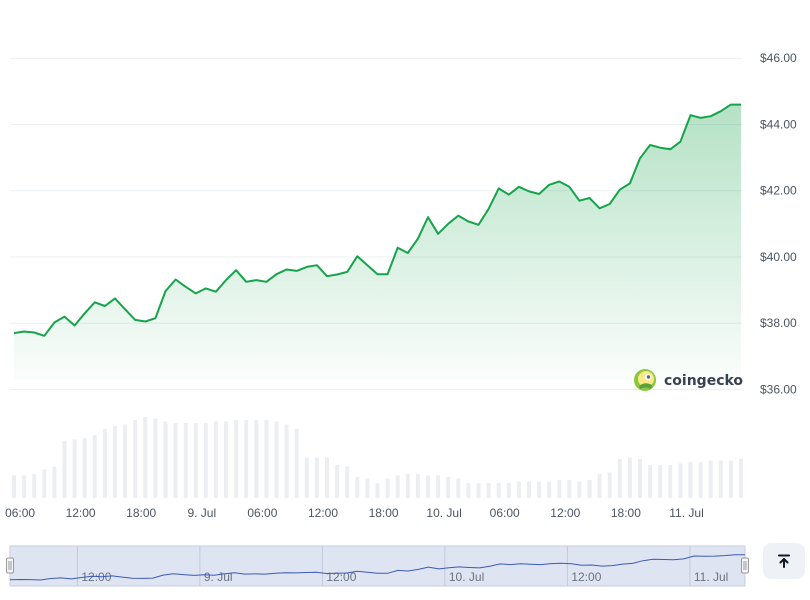 The width and height of the screenshot is (810, 600). What do you see at coordinates (443, 513) in the screenshot?
I see `x-tick-label: 10. Jul` at bounding box center [443, 513].